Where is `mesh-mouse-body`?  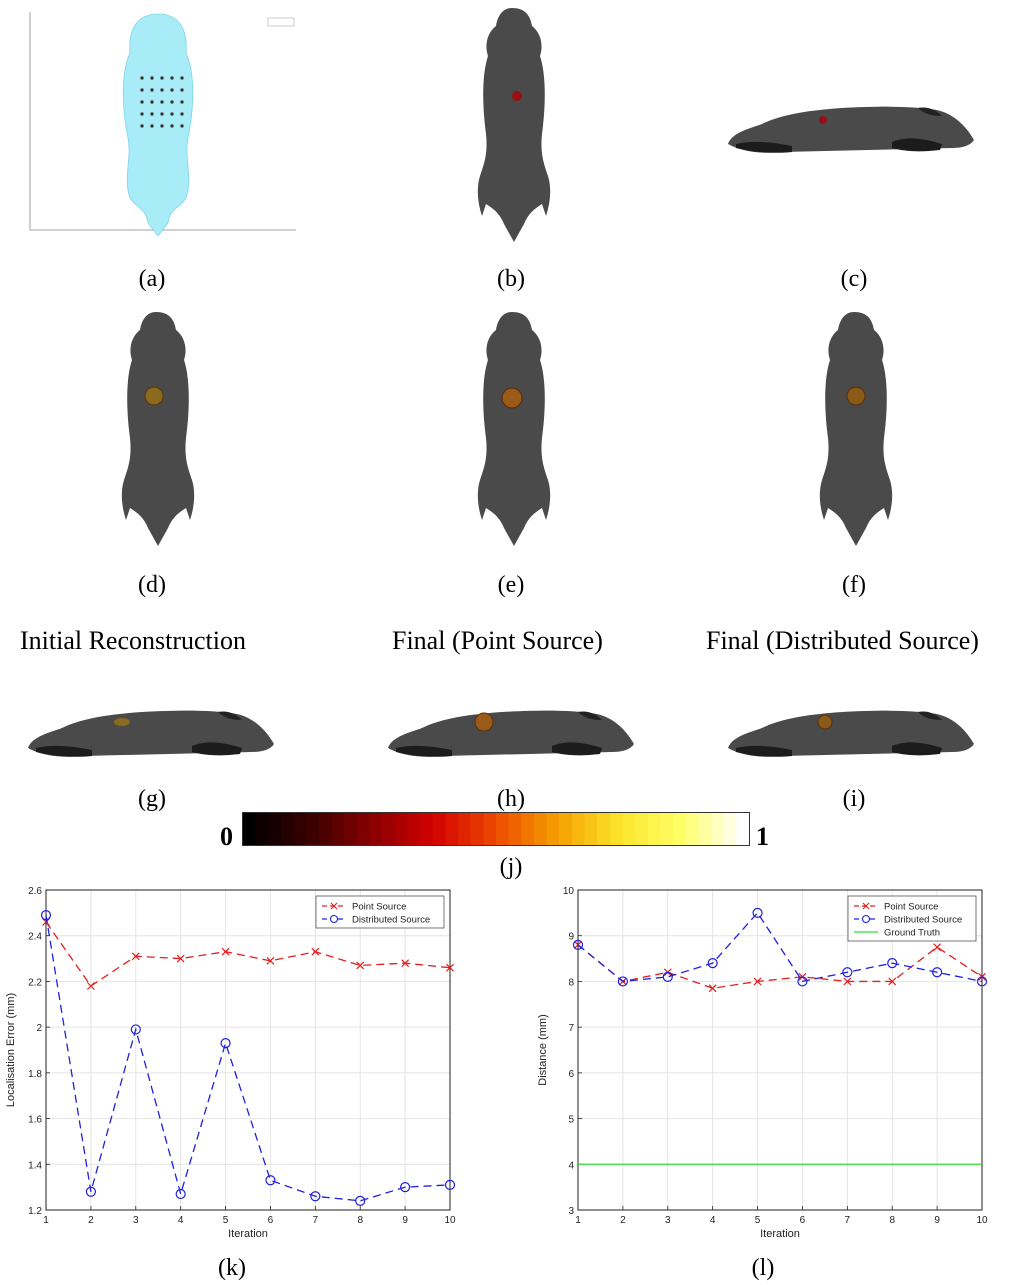
mesh-mouse-body is located at coordinates (158, 125).